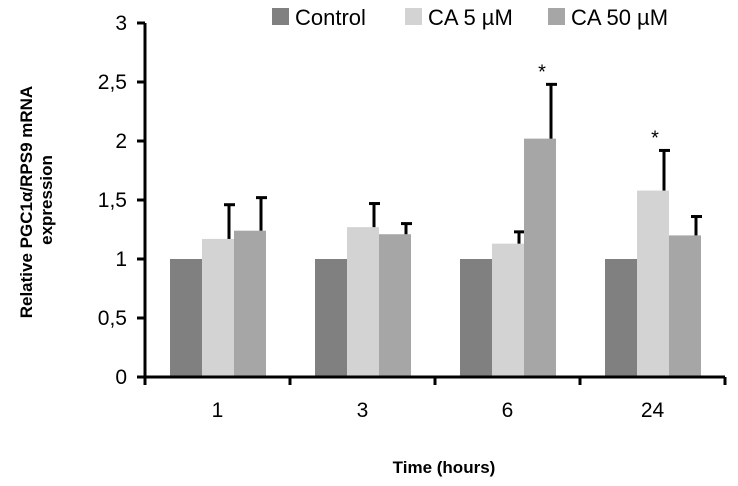 The image size is (738, 486). What do you see at coordinates (363, 410) in the screenshot?
I see `x-tick-label: 3` at bounding box center [363, 410].